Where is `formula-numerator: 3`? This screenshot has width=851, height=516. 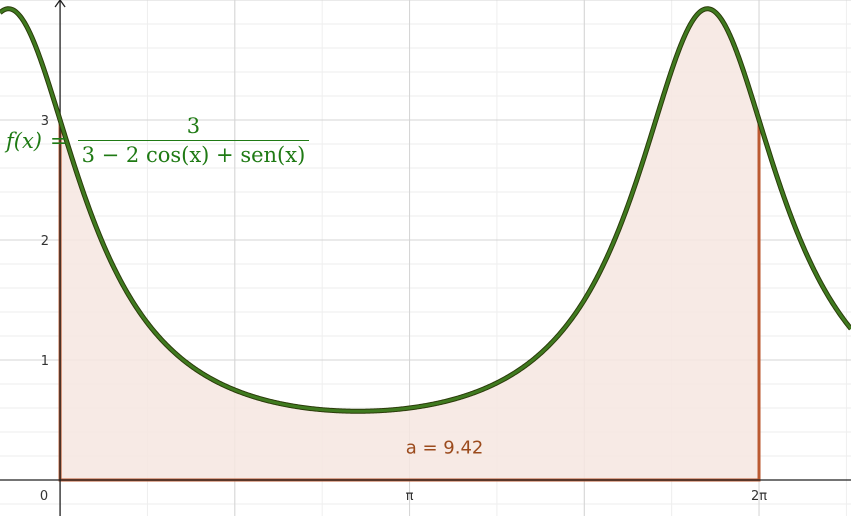
formula-numerator: 3 is located at coordinates (193, 126).